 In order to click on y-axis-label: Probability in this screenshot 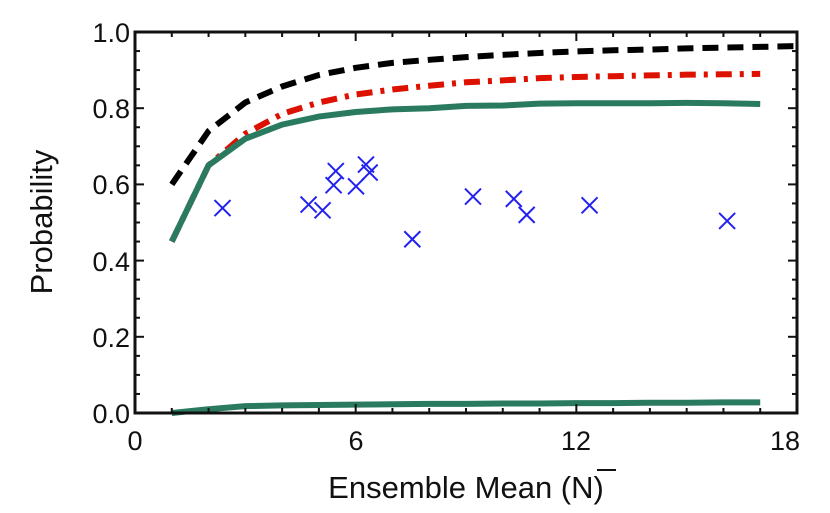, I will do `click(41, 221)`.